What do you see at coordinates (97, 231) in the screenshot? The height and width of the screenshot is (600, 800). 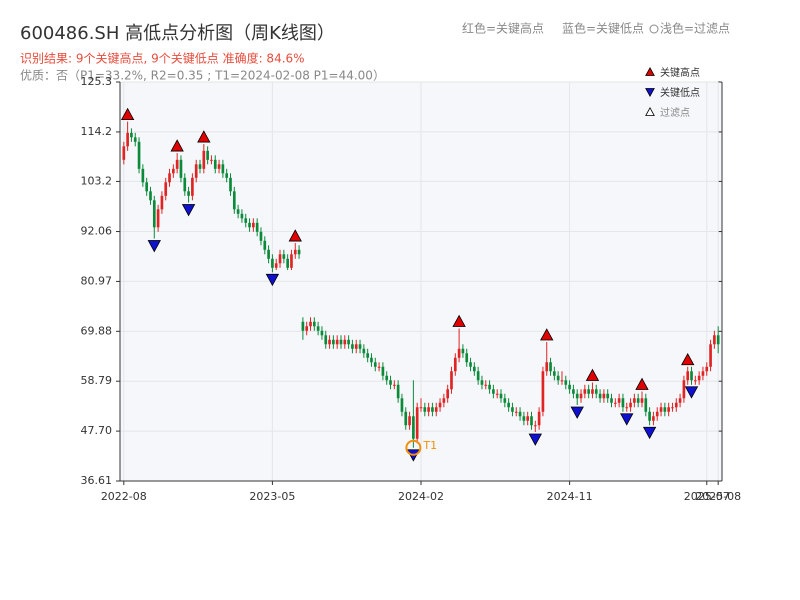 I see `y-tick-label: 92.06` at bounding box center [97, 231].